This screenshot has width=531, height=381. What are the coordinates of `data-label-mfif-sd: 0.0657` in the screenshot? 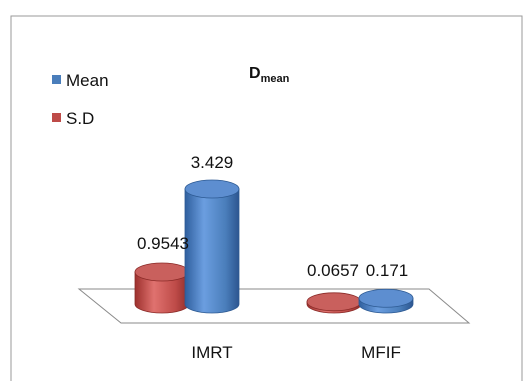 It's located at (333, 270).